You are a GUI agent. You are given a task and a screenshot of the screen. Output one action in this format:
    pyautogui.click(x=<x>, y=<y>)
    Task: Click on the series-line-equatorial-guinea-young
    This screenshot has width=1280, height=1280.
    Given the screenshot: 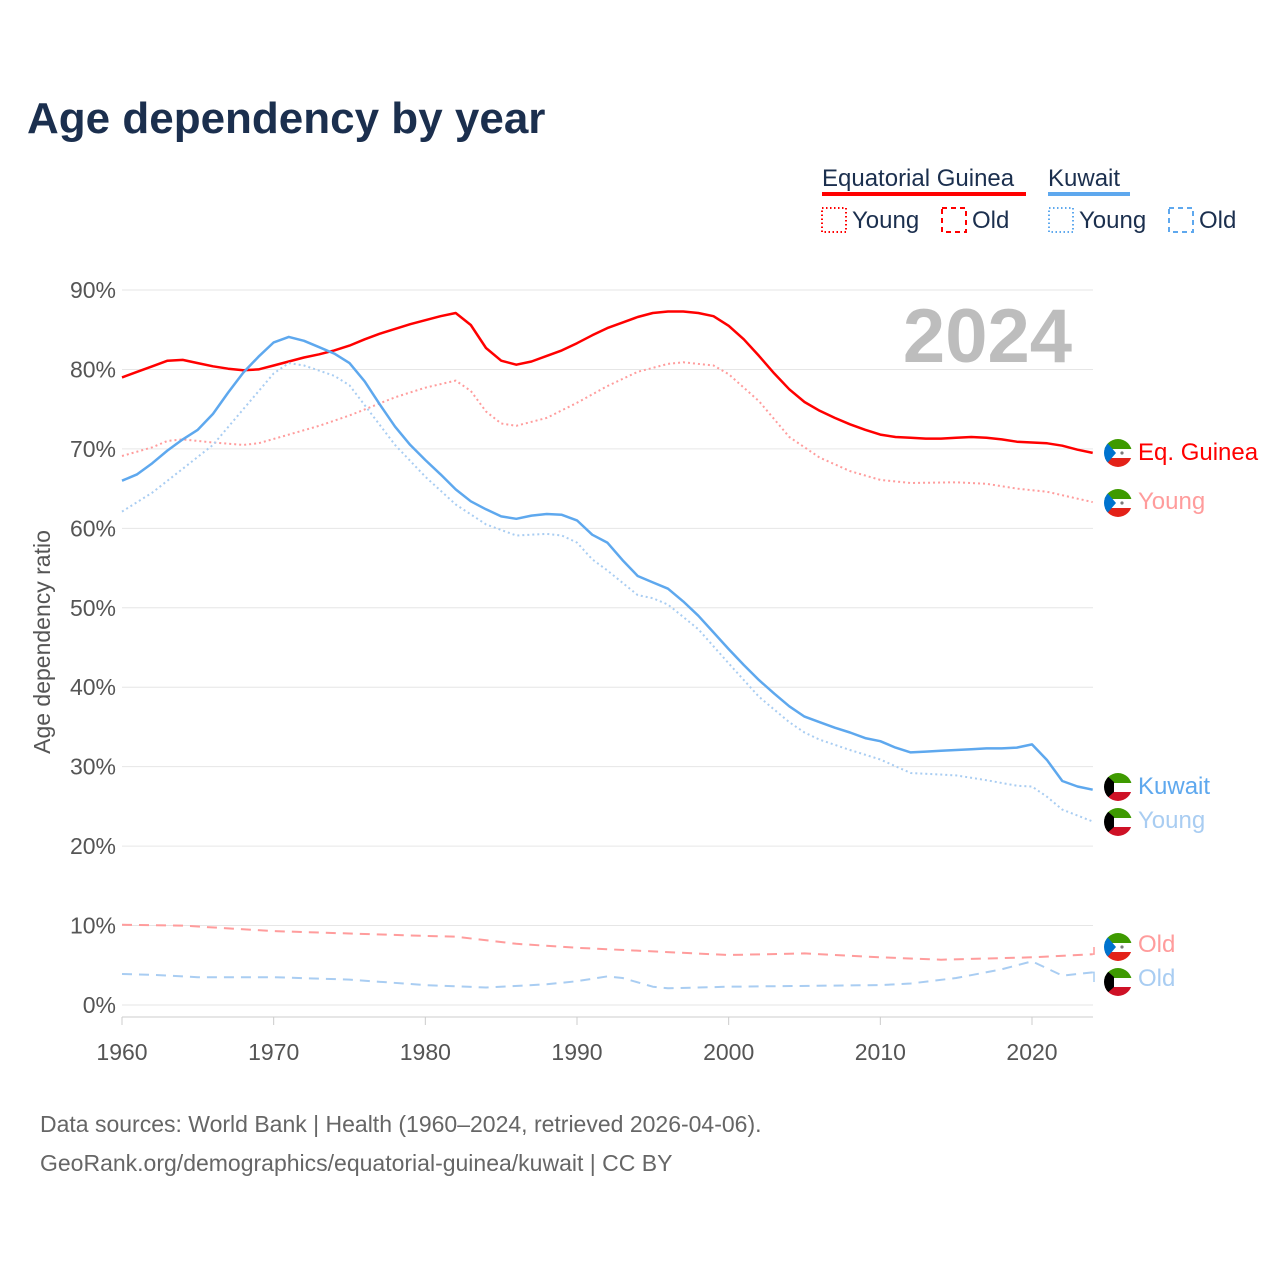 What is the action you would take?
    pyautogui.click(x=607, y=432)
    